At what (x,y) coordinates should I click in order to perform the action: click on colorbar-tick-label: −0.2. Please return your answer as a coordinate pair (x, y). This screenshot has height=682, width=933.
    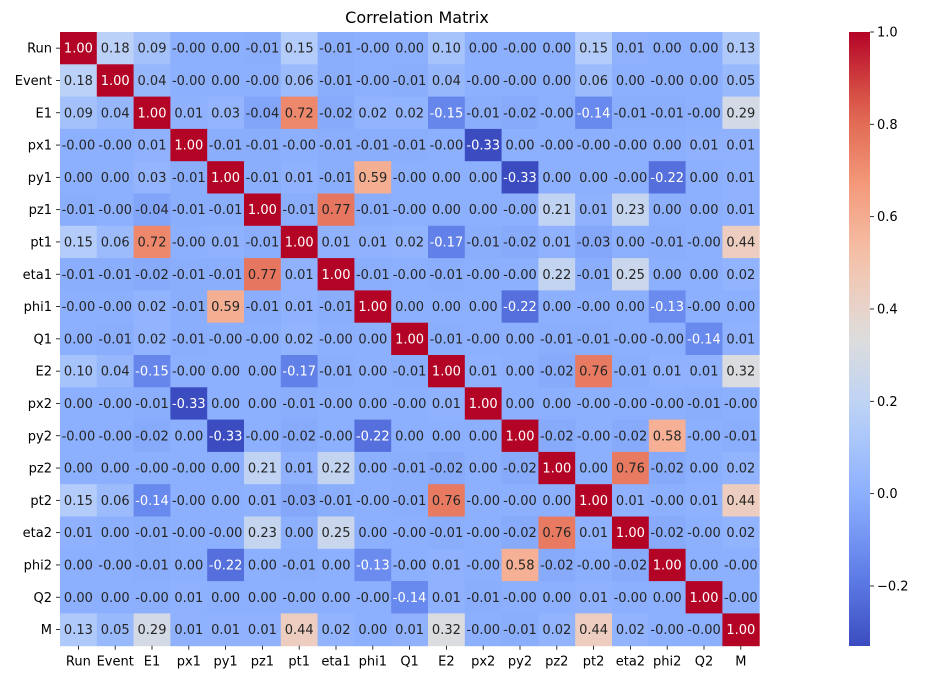
    Looking at the image, I should click on (893, 586).